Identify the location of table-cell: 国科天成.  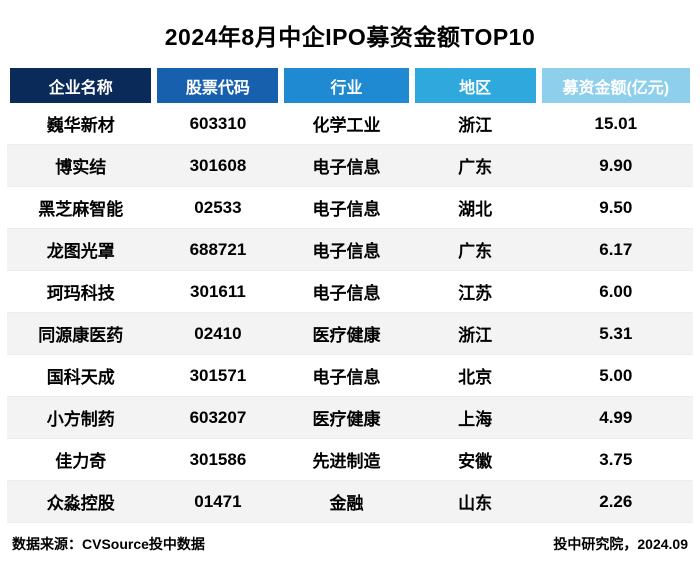
(80, 377).